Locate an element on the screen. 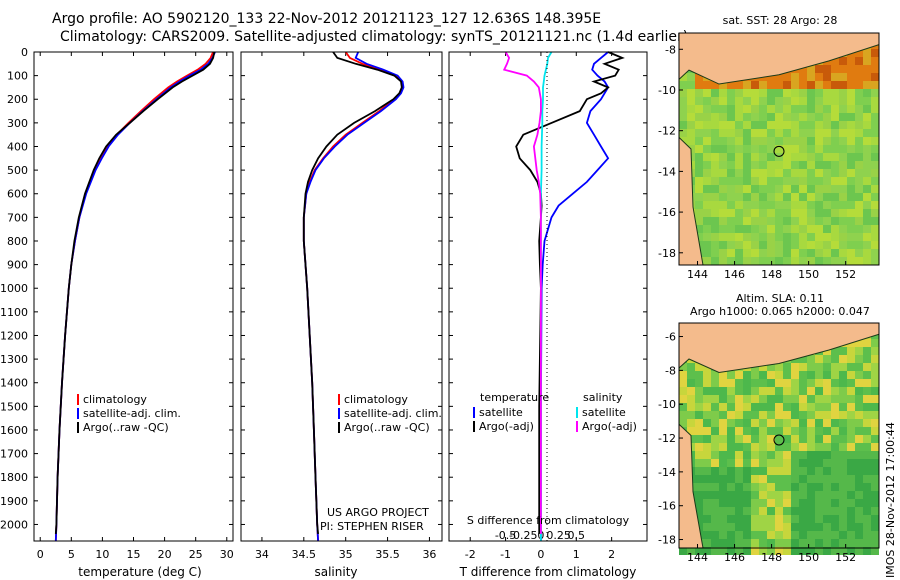  sst-lat-label: -18 is located at coordinates (667, 253).